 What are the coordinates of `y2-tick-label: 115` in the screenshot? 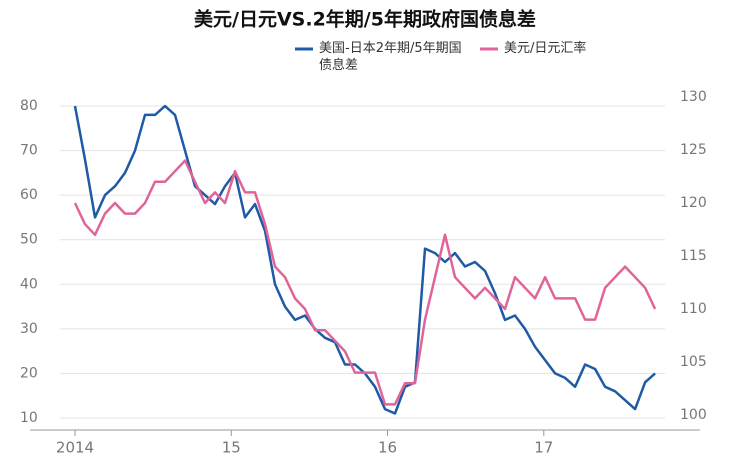 It's located at (693, 256).